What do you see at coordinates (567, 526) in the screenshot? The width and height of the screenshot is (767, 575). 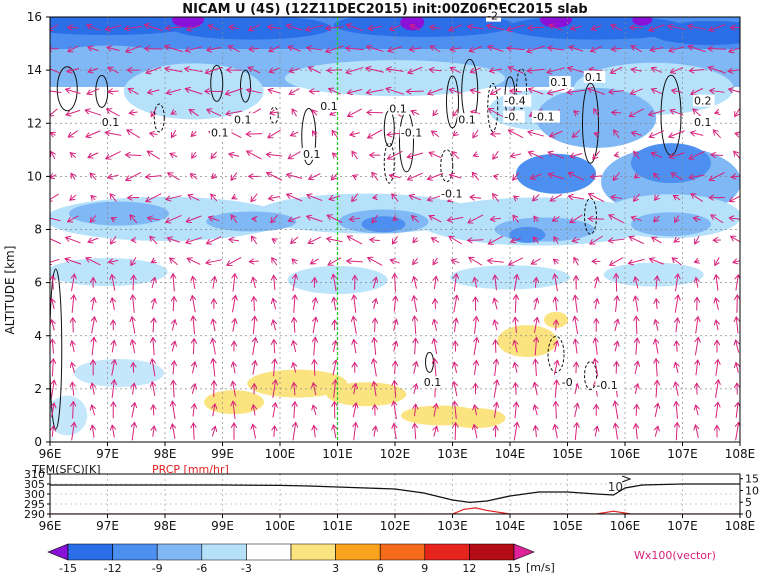 I see `surface-x-tick-label: 105E` at bounding box center [567, 526].